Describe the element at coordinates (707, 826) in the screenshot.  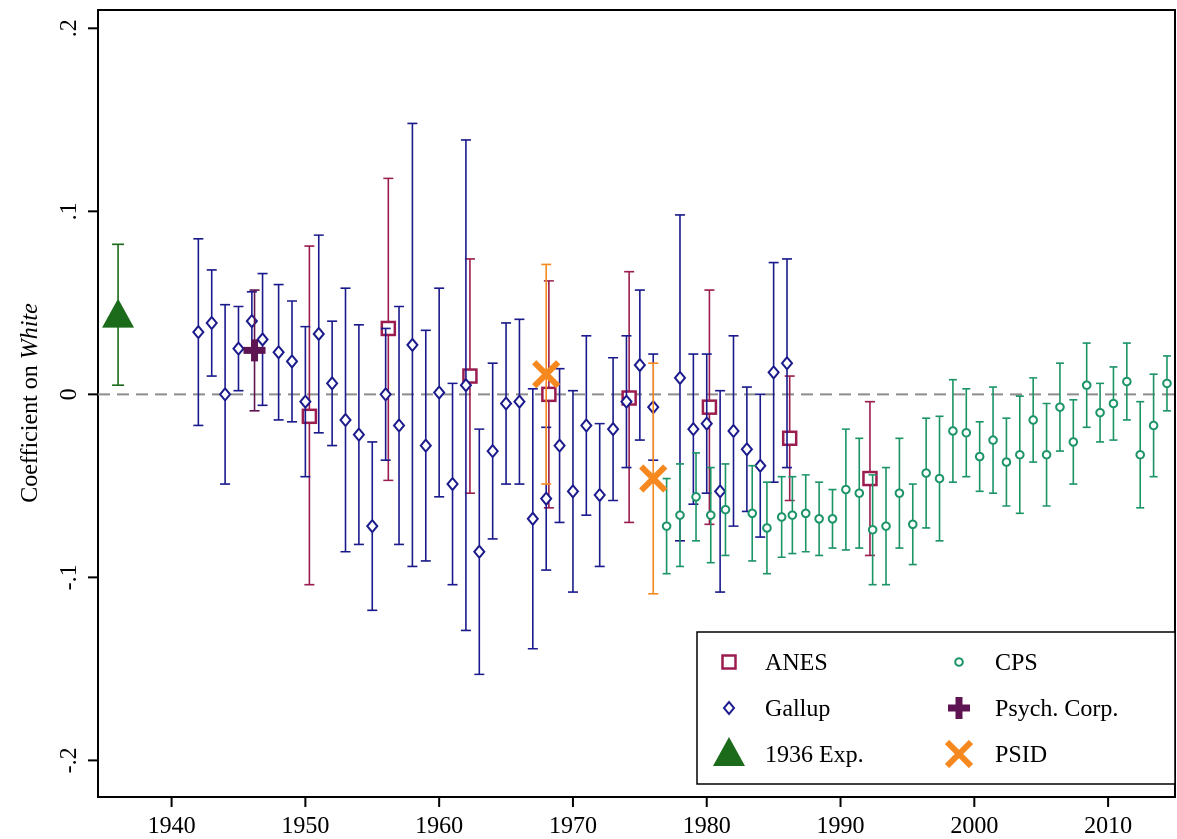
I see `x-tick-label: 1980` at that location.